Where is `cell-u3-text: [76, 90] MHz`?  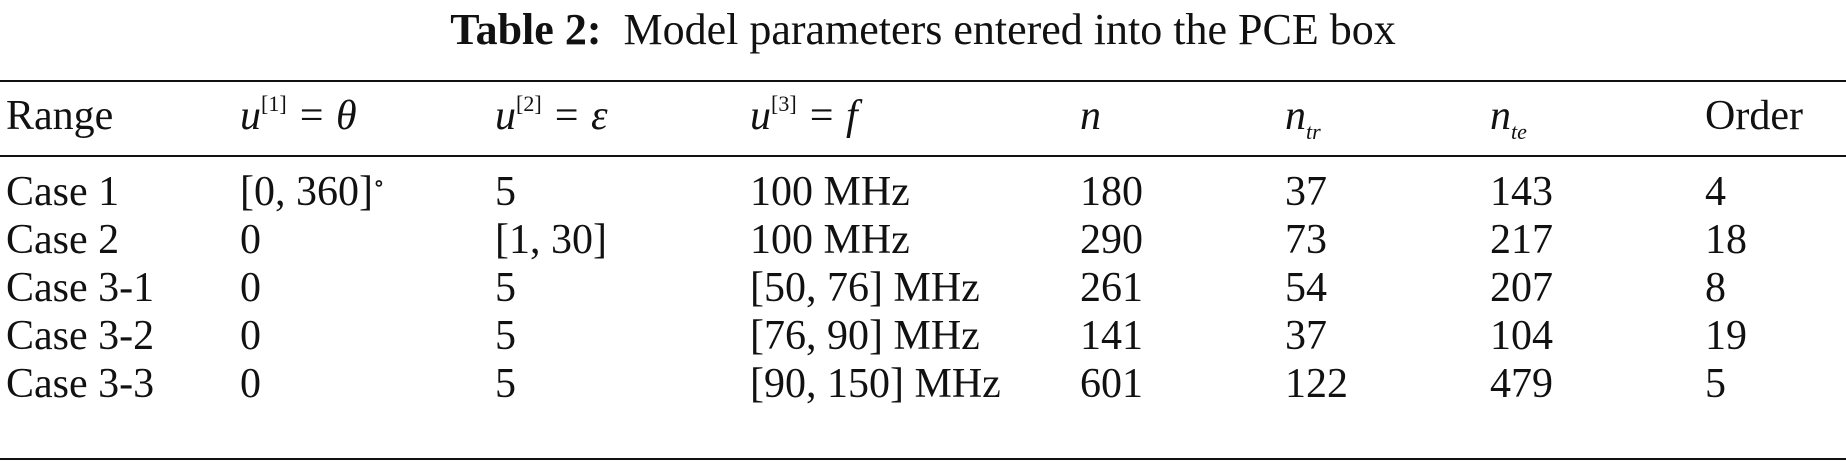 cell-u3-text: [76, 90] MHz is located at coordinates (865, 336).